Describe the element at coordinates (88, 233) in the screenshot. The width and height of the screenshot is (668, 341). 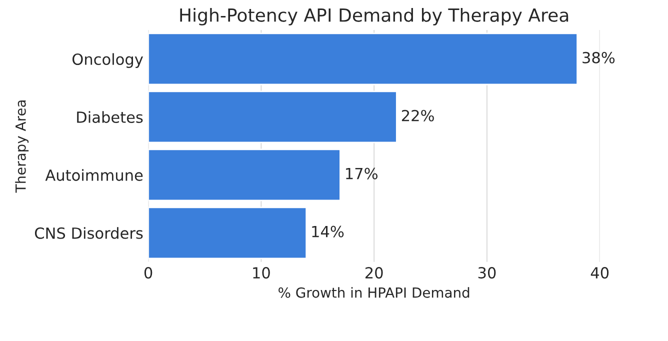
I see `y-tick-label: CNS Disorders` at that location.